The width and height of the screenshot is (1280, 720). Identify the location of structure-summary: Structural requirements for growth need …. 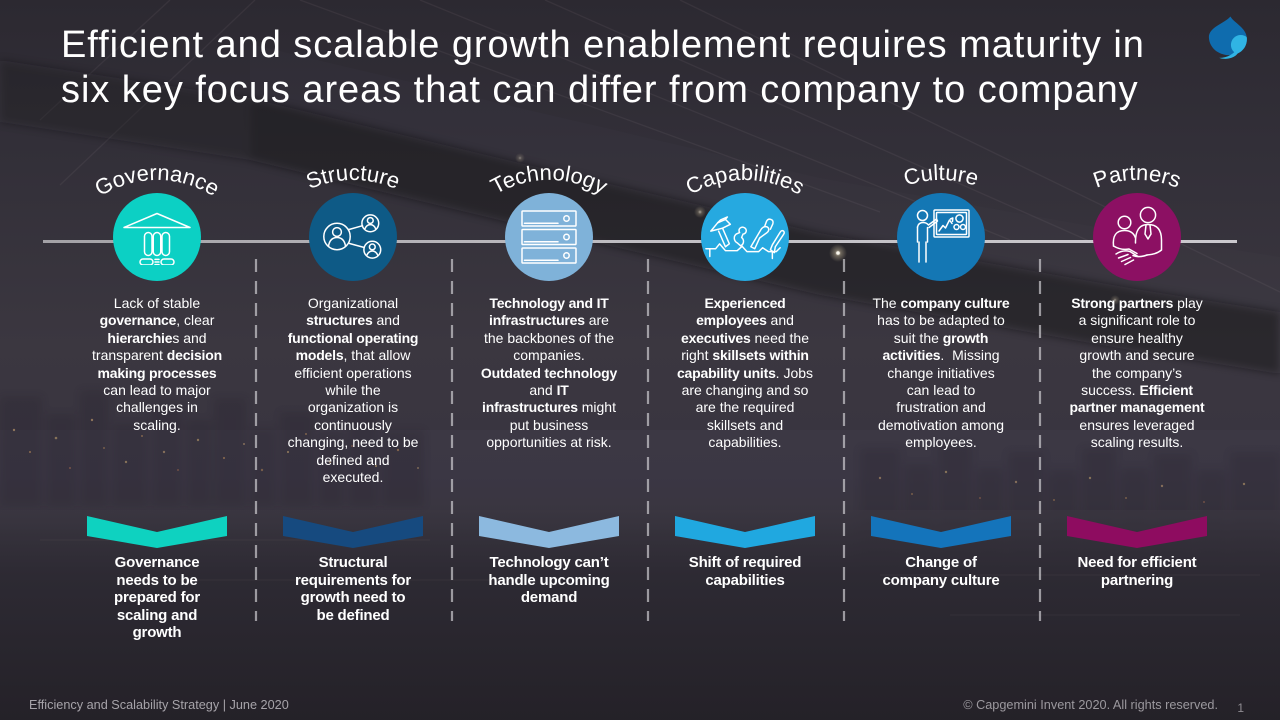
(353, 589).